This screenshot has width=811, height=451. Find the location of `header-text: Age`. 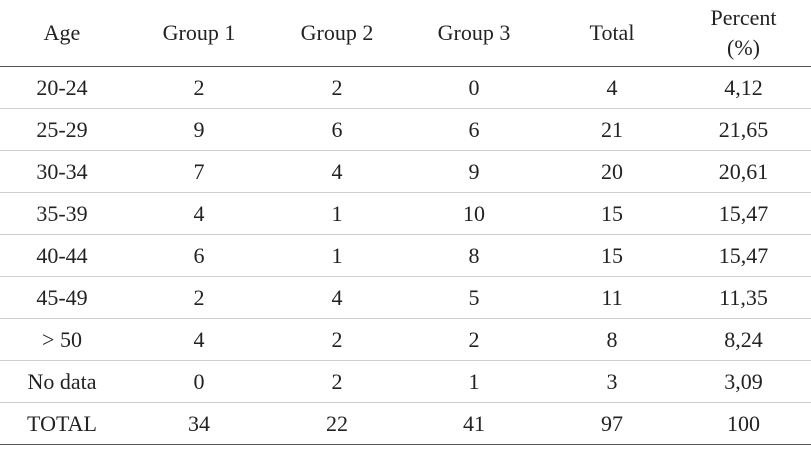

header-text: Age is located at coordinates (62, 32).